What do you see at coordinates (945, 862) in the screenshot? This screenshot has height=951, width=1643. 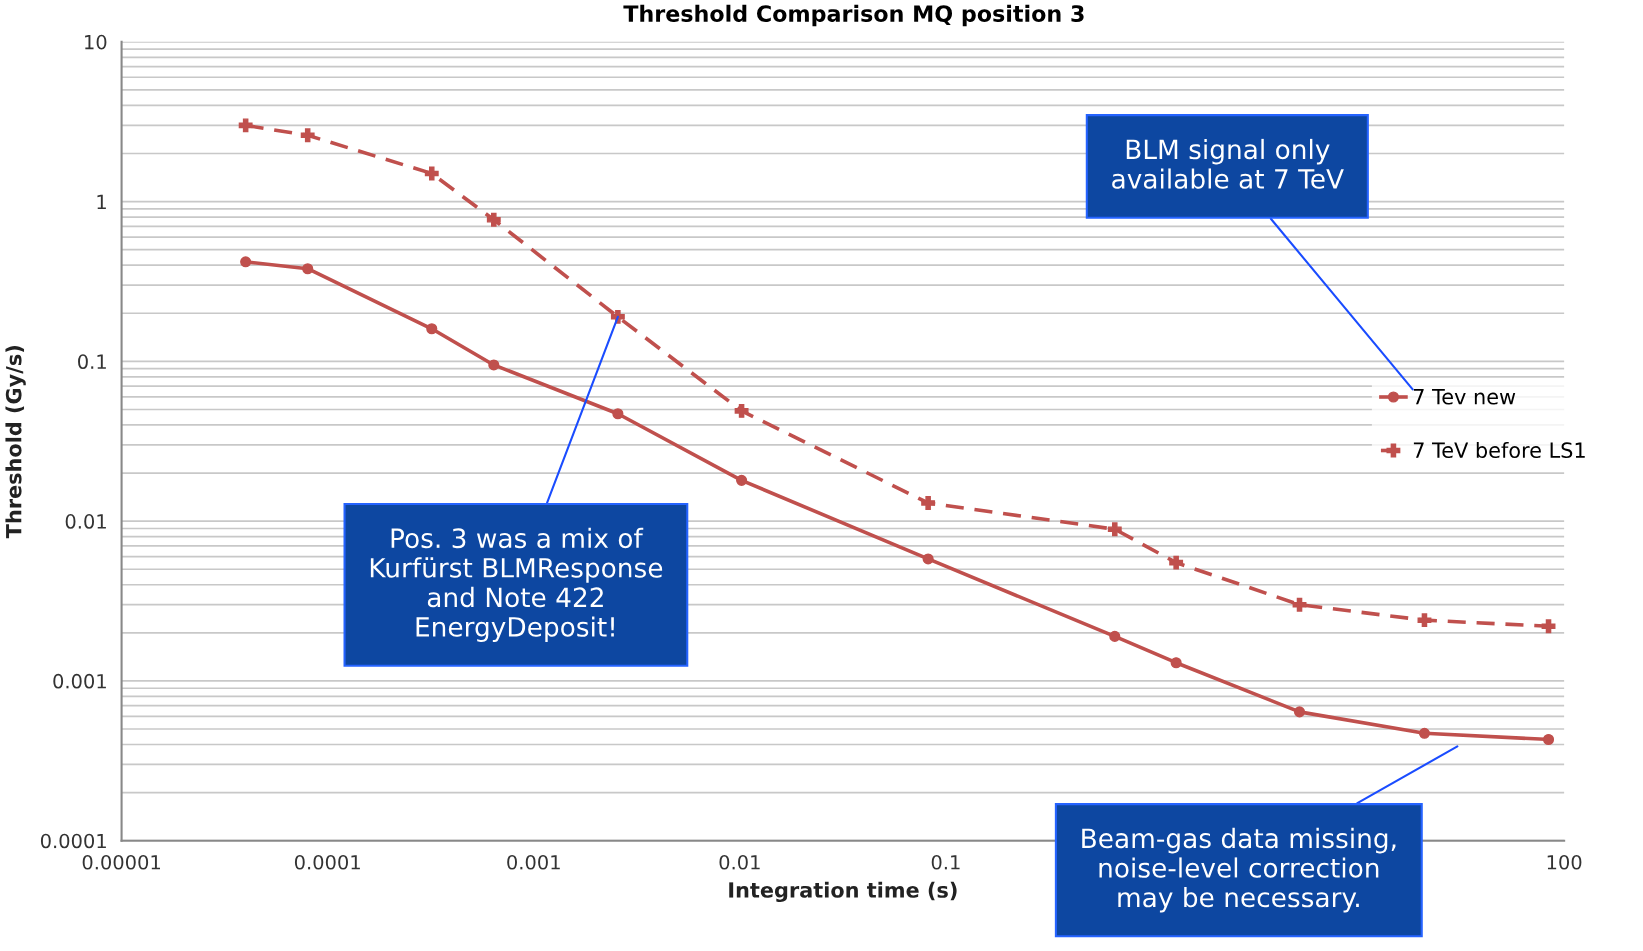 I see `x-tick-label: 0.1` at bounding box center [945, 862].